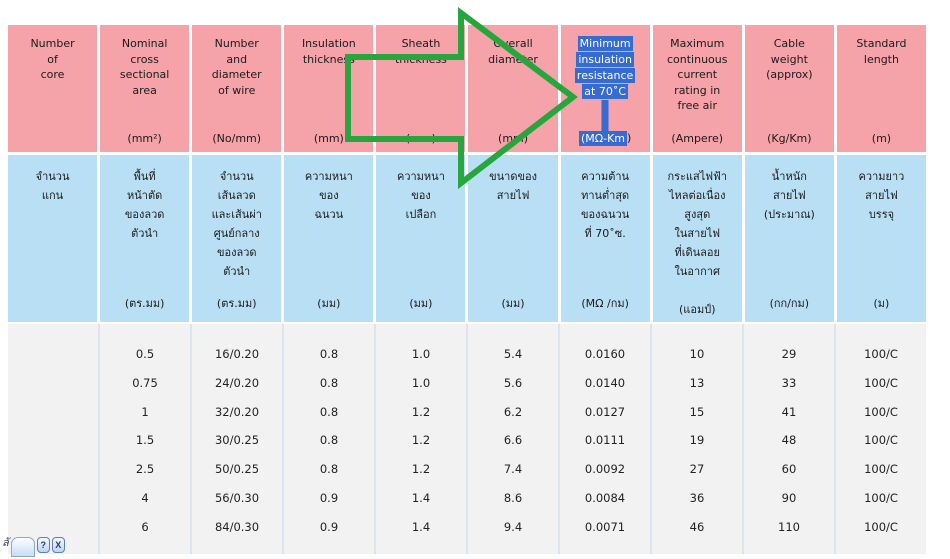  Describe the element at coordinates (145, 238) in the screenshot. I see `header-cell-th-nominal-cross-sectional-area: พื้นที่ หน้าตัด ของลวด ตัวนำ (ตร.มม)` at that location.